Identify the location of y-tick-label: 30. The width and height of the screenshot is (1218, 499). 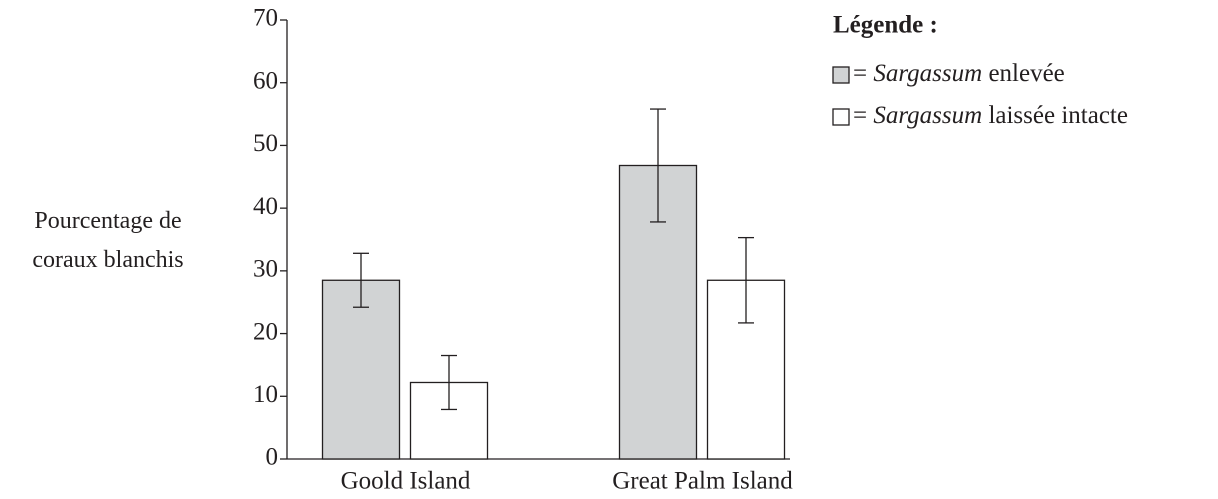
(265, 269).